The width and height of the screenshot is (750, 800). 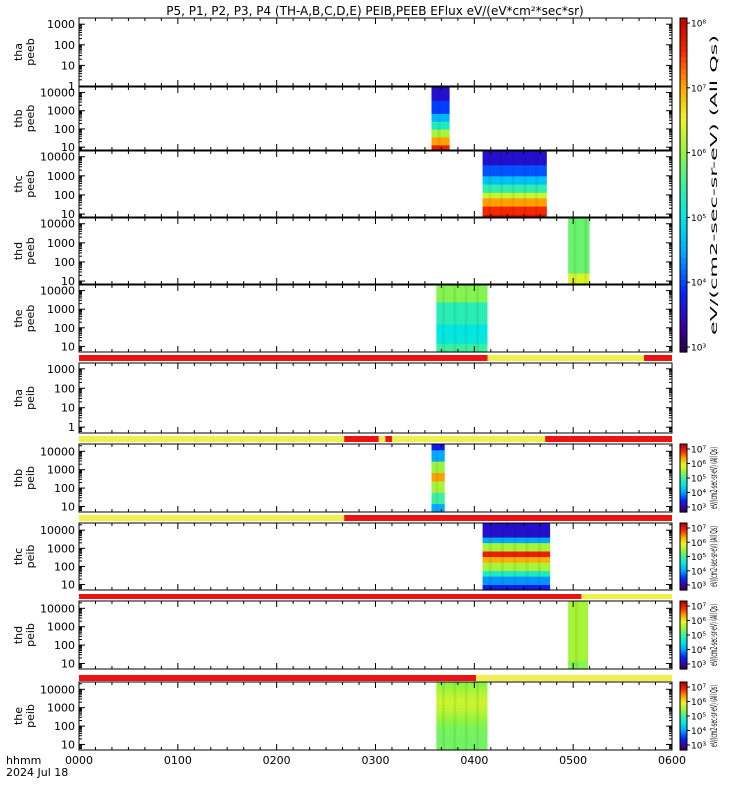 I want to click on colorbar-tick-label: 10⁷, so click(x=698, y=451).